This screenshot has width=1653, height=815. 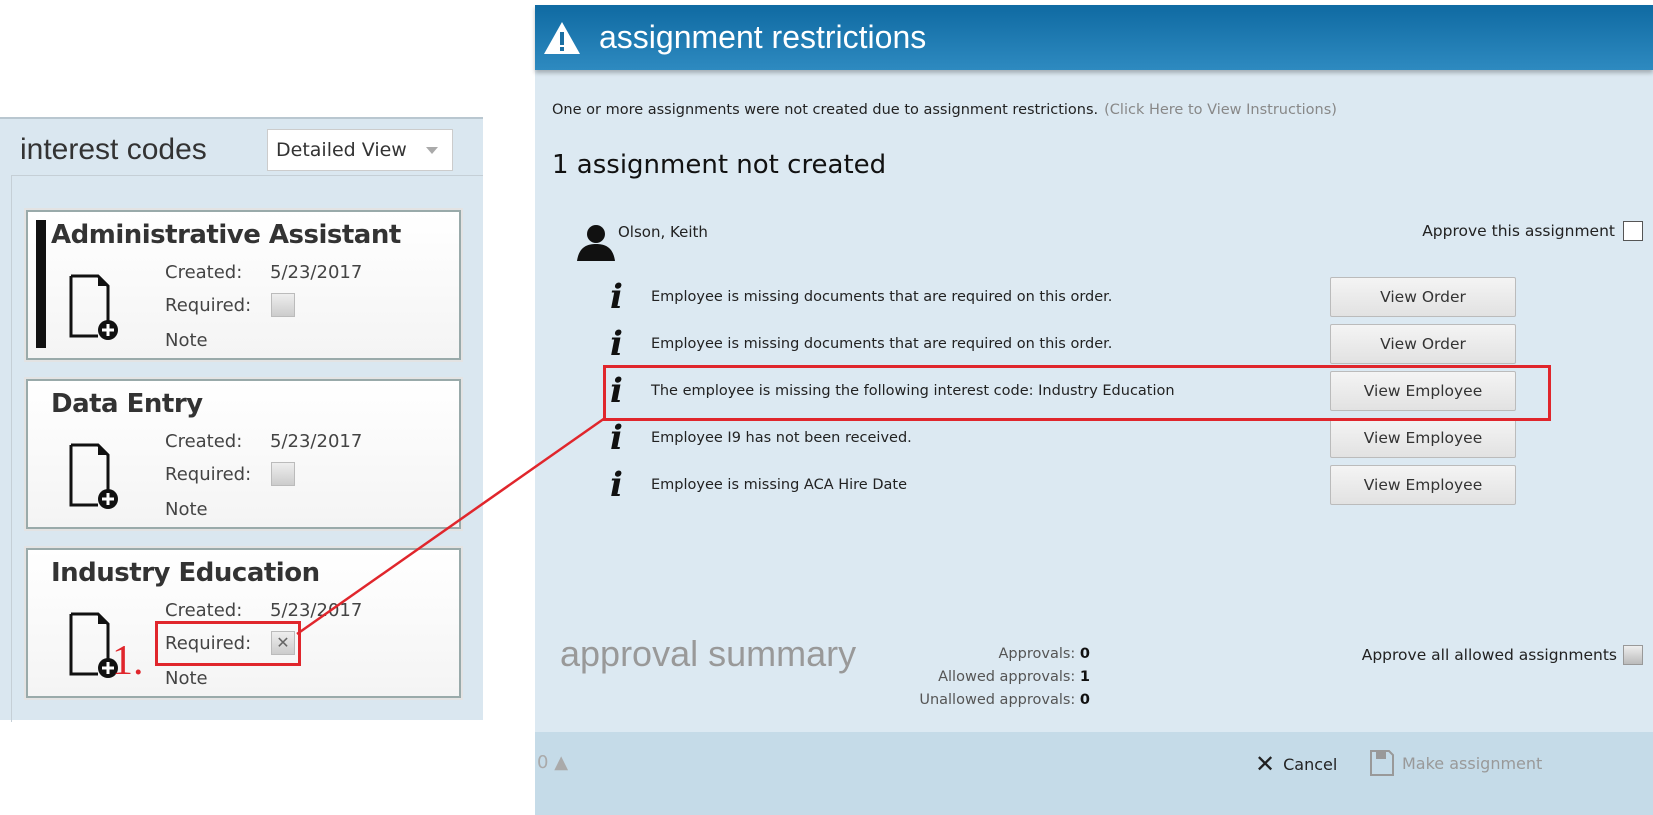 I want to click on employee-name: Olson, Keith, so click(x=663, y=232).